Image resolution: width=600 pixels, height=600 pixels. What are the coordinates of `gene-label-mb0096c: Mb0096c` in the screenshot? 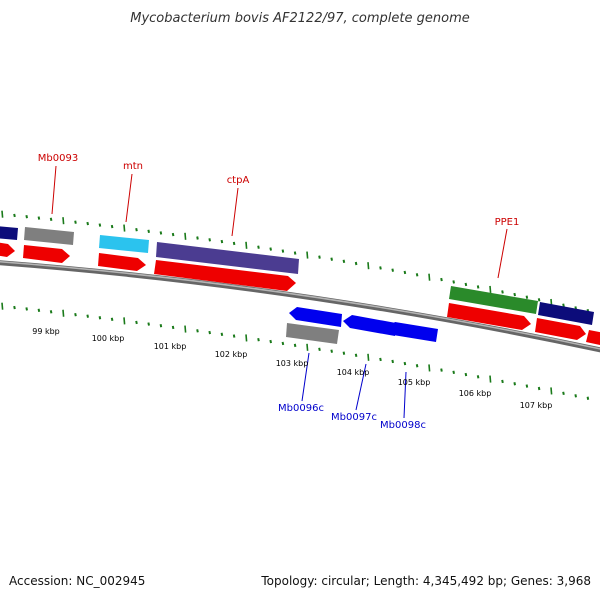 It's located at (301, 408).